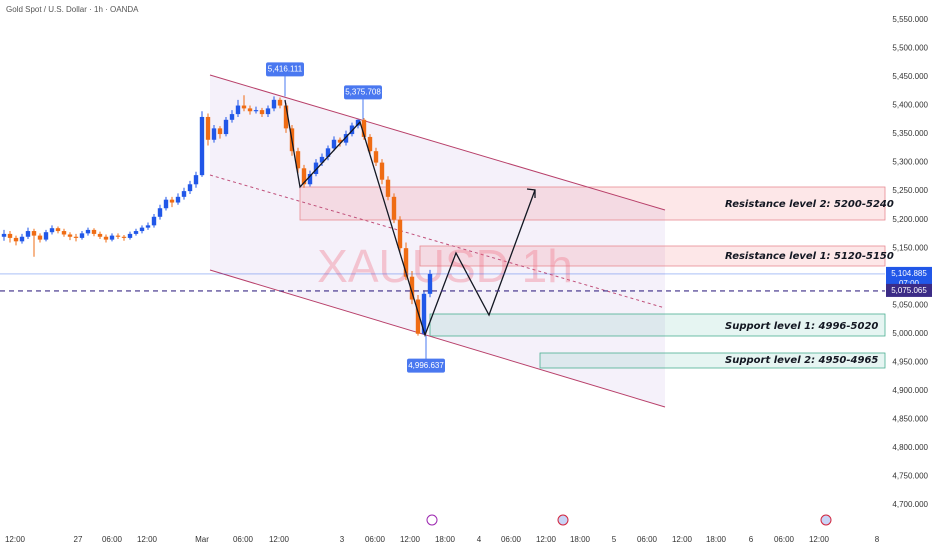 The width and height of the screenshot is (932, 550). What do you see at coordinates (445, 266) in the screenshot?
I see `watermark: XAUUSD 1h` at bounding box center [445, 266].